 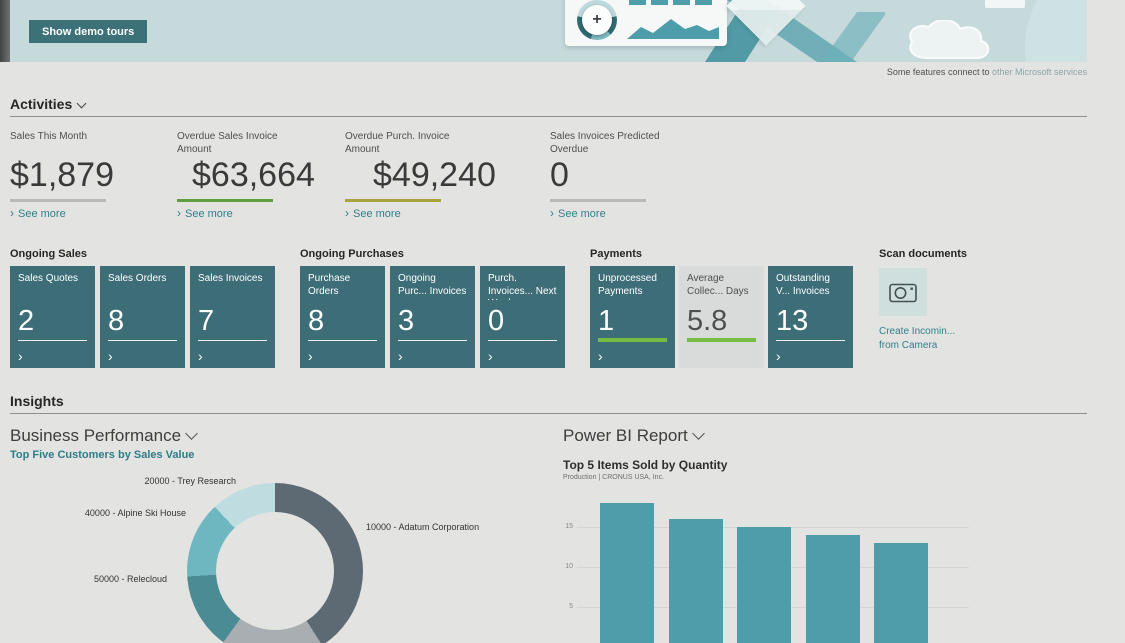 What do you see at coordinates (206, 321) in the screenshot?
I see `tile-value: 7` at bounding box center [206, 321].